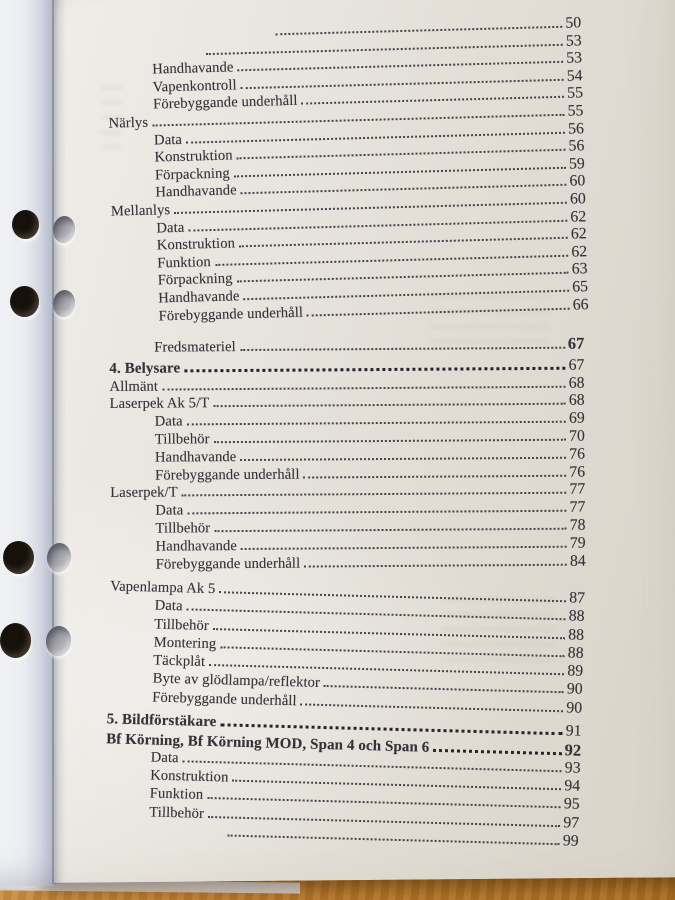  What do you see at coordinates (176, 794) in the screenshot?
I see `toc-entry-label: Funktion` at bounding box center [176, 794].